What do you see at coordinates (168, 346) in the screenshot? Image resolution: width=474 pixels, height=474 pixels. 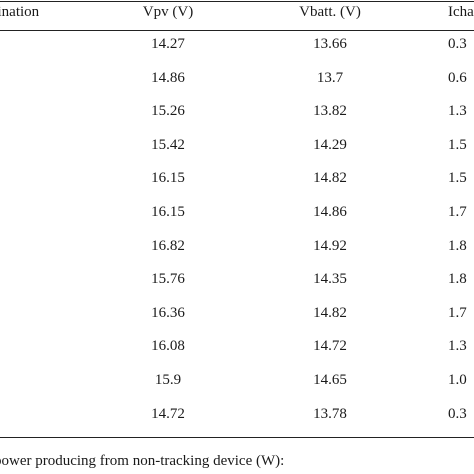 I see `vpv-cell: 16.08` at bounding box center [168, 346].